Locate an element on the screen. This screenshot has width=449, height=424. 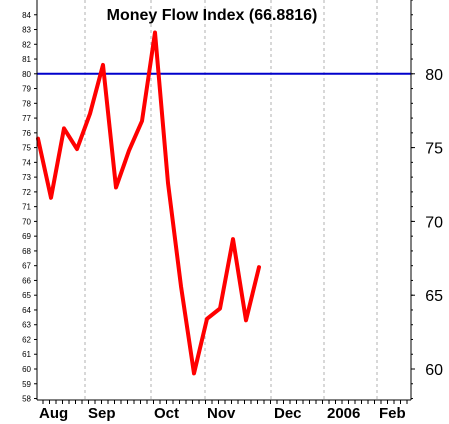
y-left-tick-label: 64 is located at coordinates (26, 310).